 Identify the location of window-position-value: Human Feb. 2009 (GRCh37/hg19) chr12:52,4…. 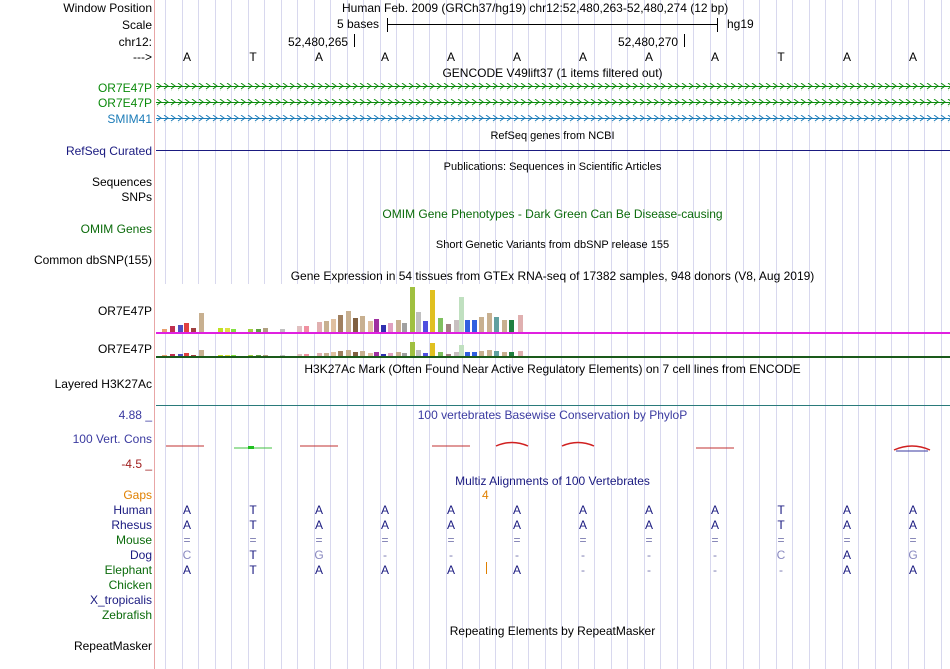
(535, 8).